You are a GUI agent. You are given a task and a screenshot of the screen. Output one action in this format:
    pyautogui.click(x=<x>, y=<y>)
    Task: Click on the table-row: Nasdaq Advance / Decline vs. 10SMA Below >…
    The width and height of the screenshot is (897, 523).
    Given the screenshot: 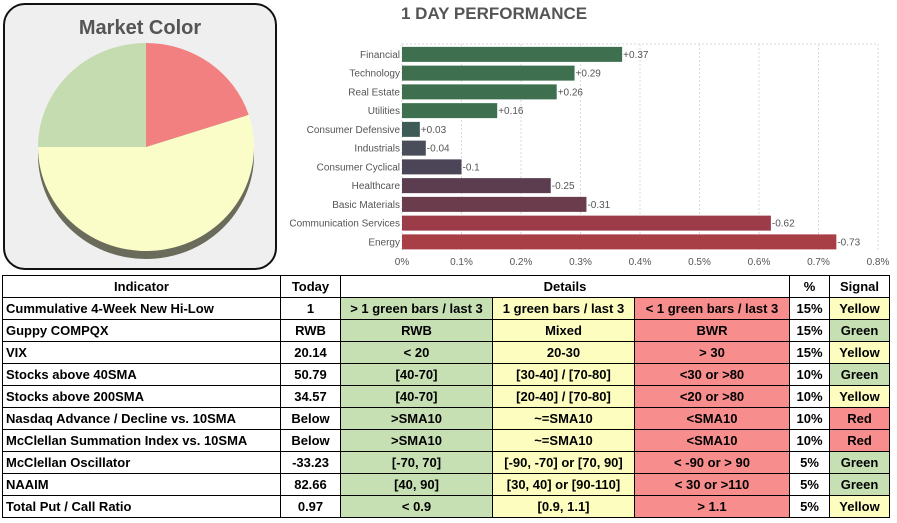 What is the action you would take?
    pyautogui.click(x=446, y=418)
    